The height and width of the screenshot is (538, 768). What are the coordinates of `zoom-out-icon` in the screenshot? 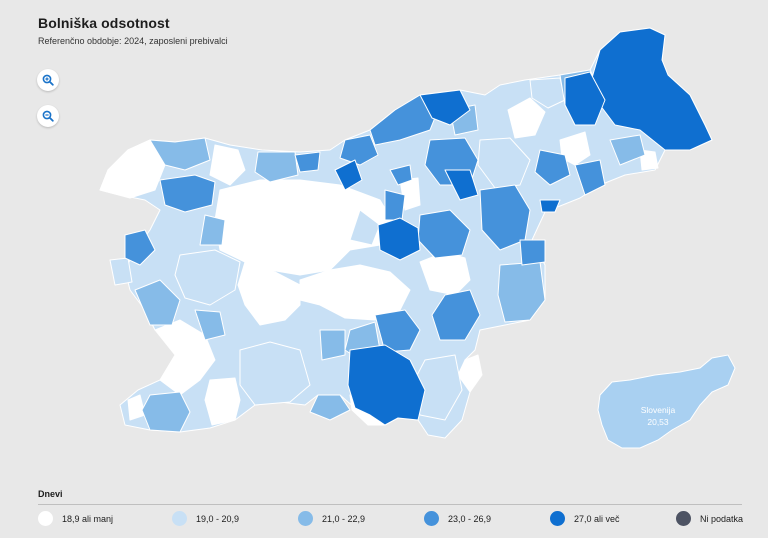 It's located at (48, 116).